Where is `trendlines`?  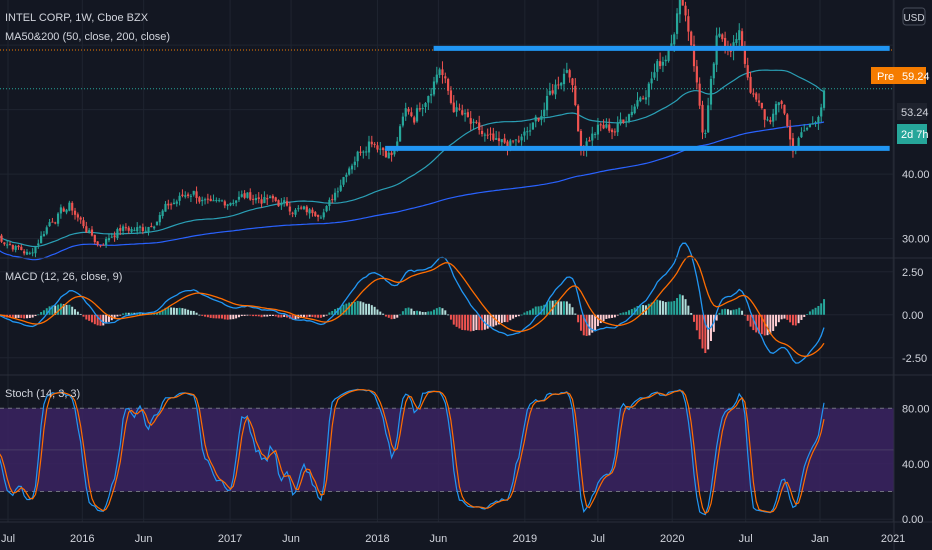
trendlines is located at coordinates (637, 98).